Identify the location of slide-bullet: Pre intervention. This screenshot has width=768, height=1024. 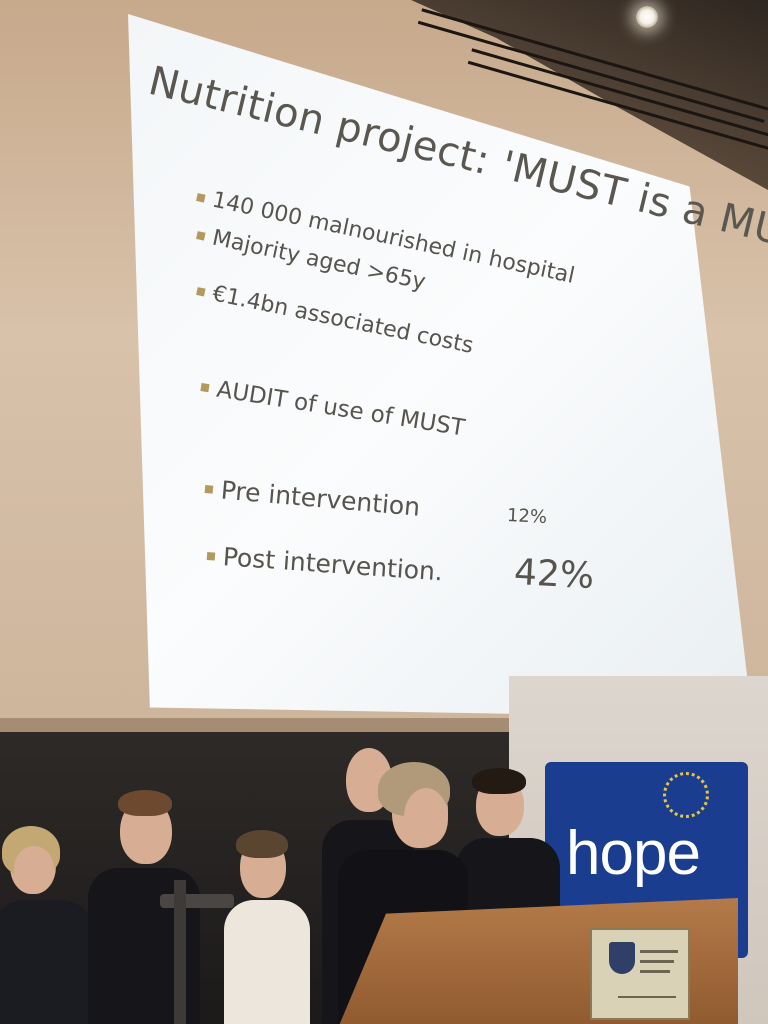
(313, 498).